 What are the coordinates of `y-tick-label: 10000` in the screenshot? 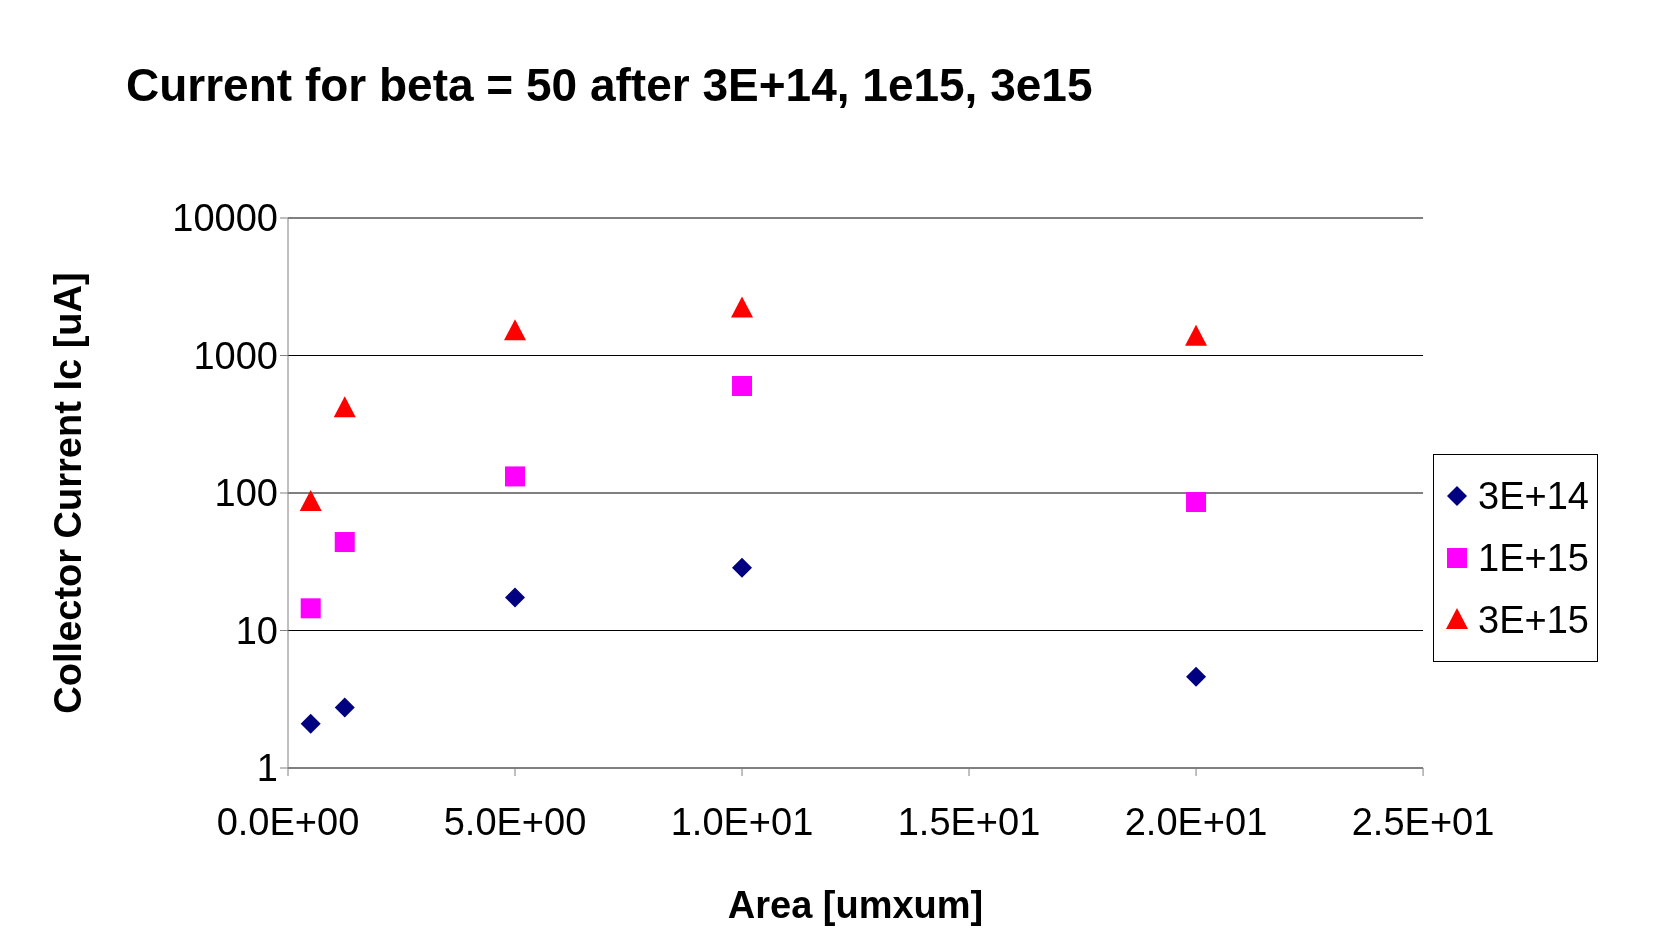 It's located at (225, 218).